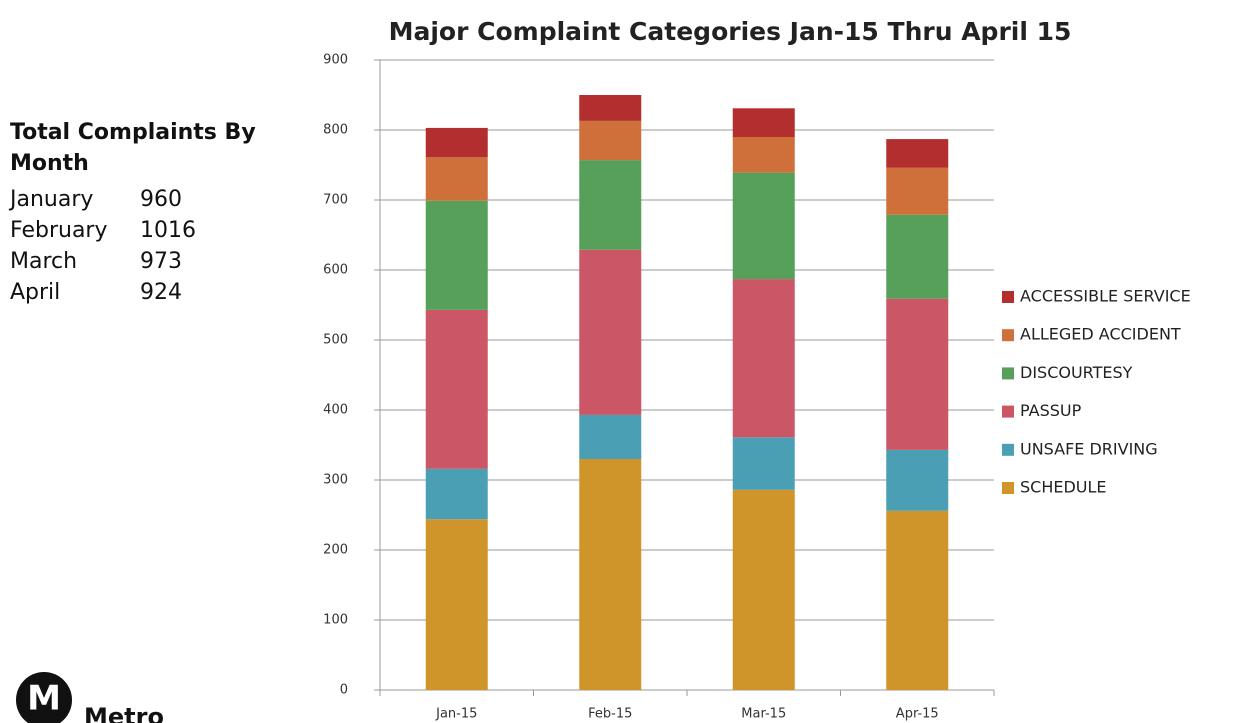 The image size is (1235, 723). Describe the element at coordinates (168, 230) in the screenshot. I see `month-total: 1016` at that location.